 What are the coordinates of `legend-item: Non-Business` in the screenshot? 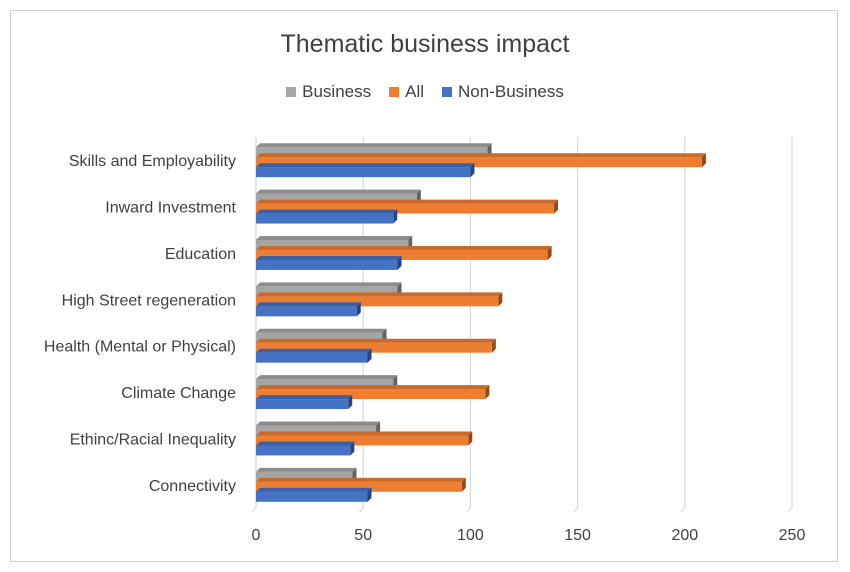 It's located at (503, 92).